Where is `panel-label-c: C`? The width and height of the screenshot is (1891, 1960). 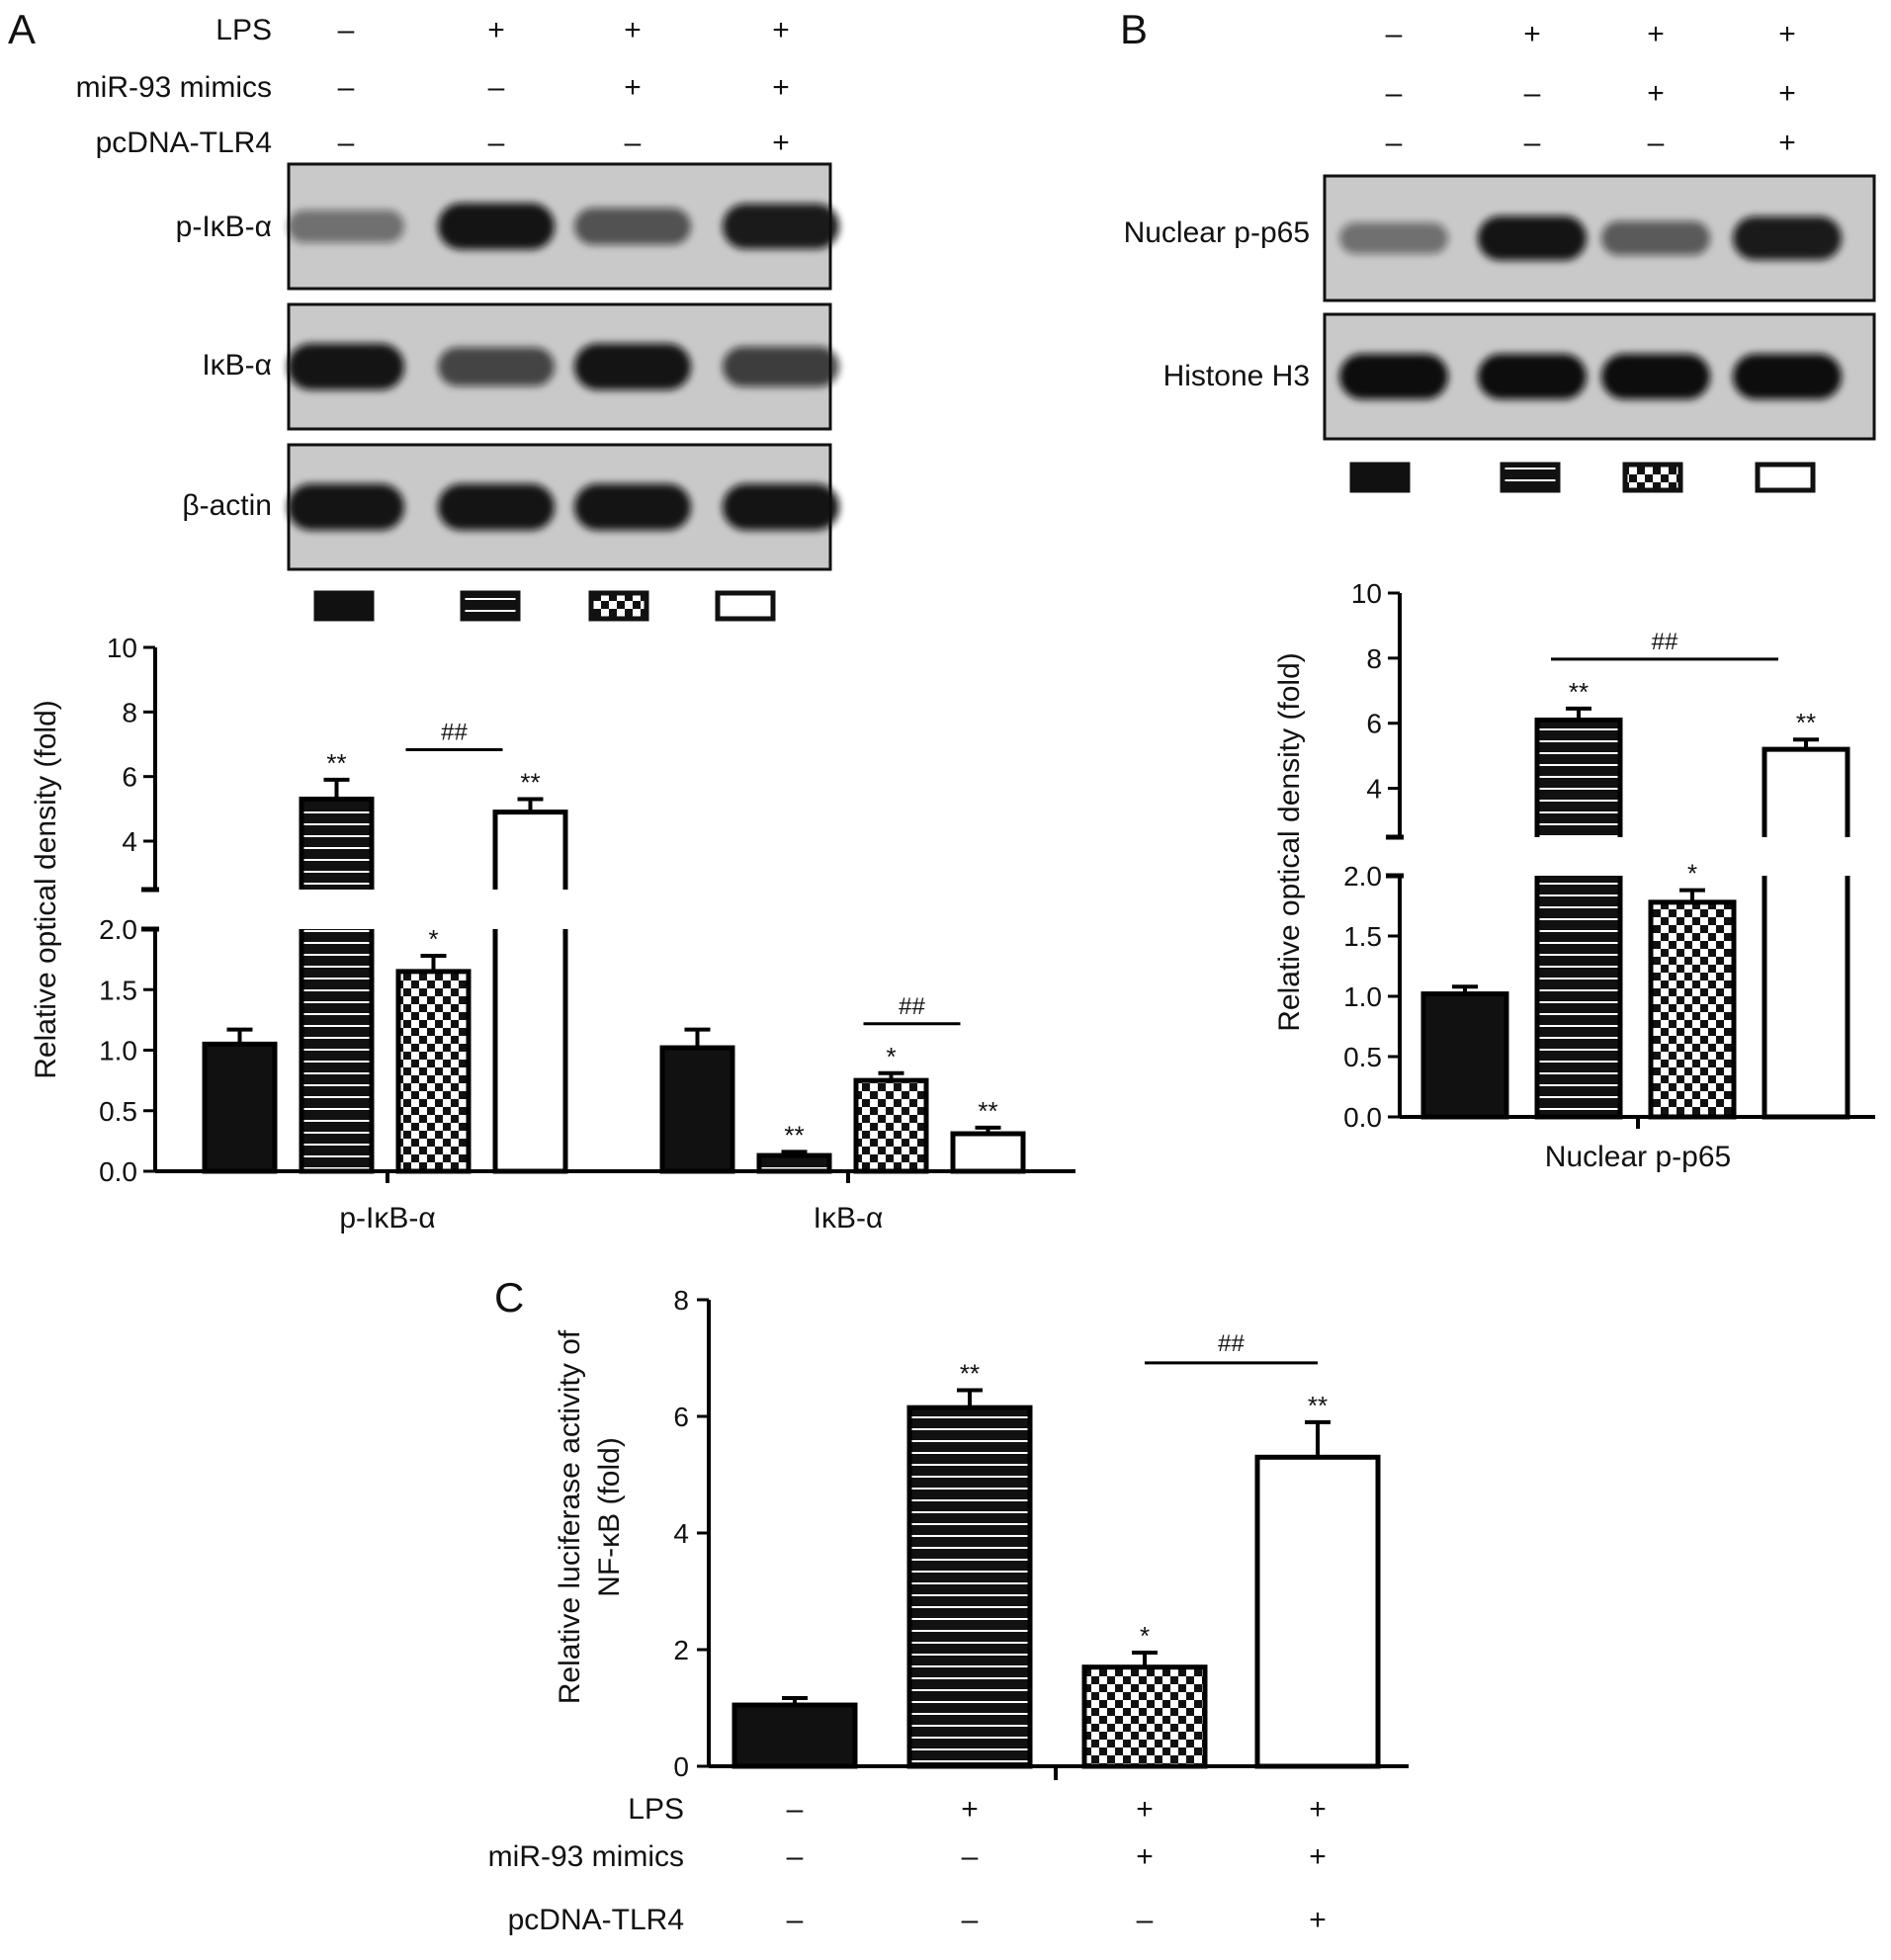 panel-label-c: C is located at coordinates (509, 1298).